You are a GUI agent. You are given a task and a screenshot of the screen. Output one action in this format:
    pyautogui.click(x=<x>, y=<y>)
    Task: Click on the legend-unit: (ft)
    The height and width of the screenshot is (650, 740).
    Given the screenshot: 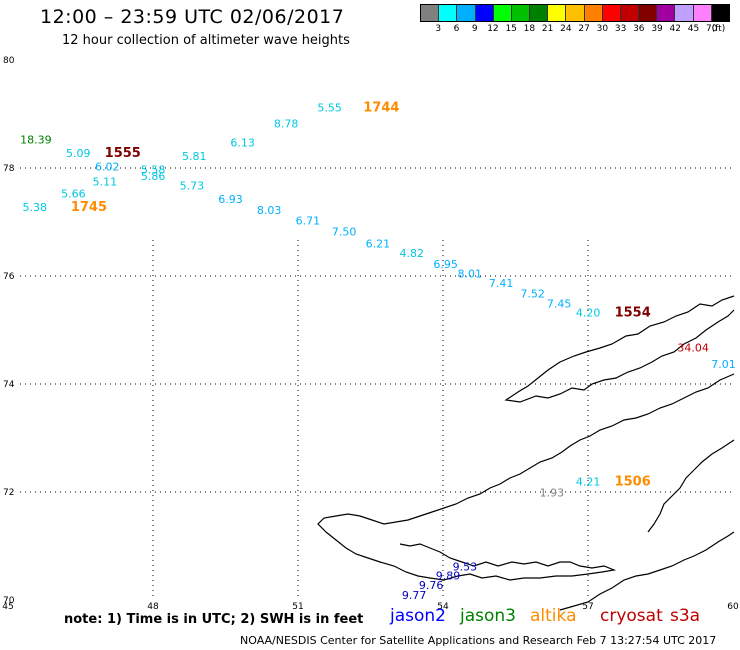 What is the action you would take?
    pyautogui.click(x=718, y=29)
    